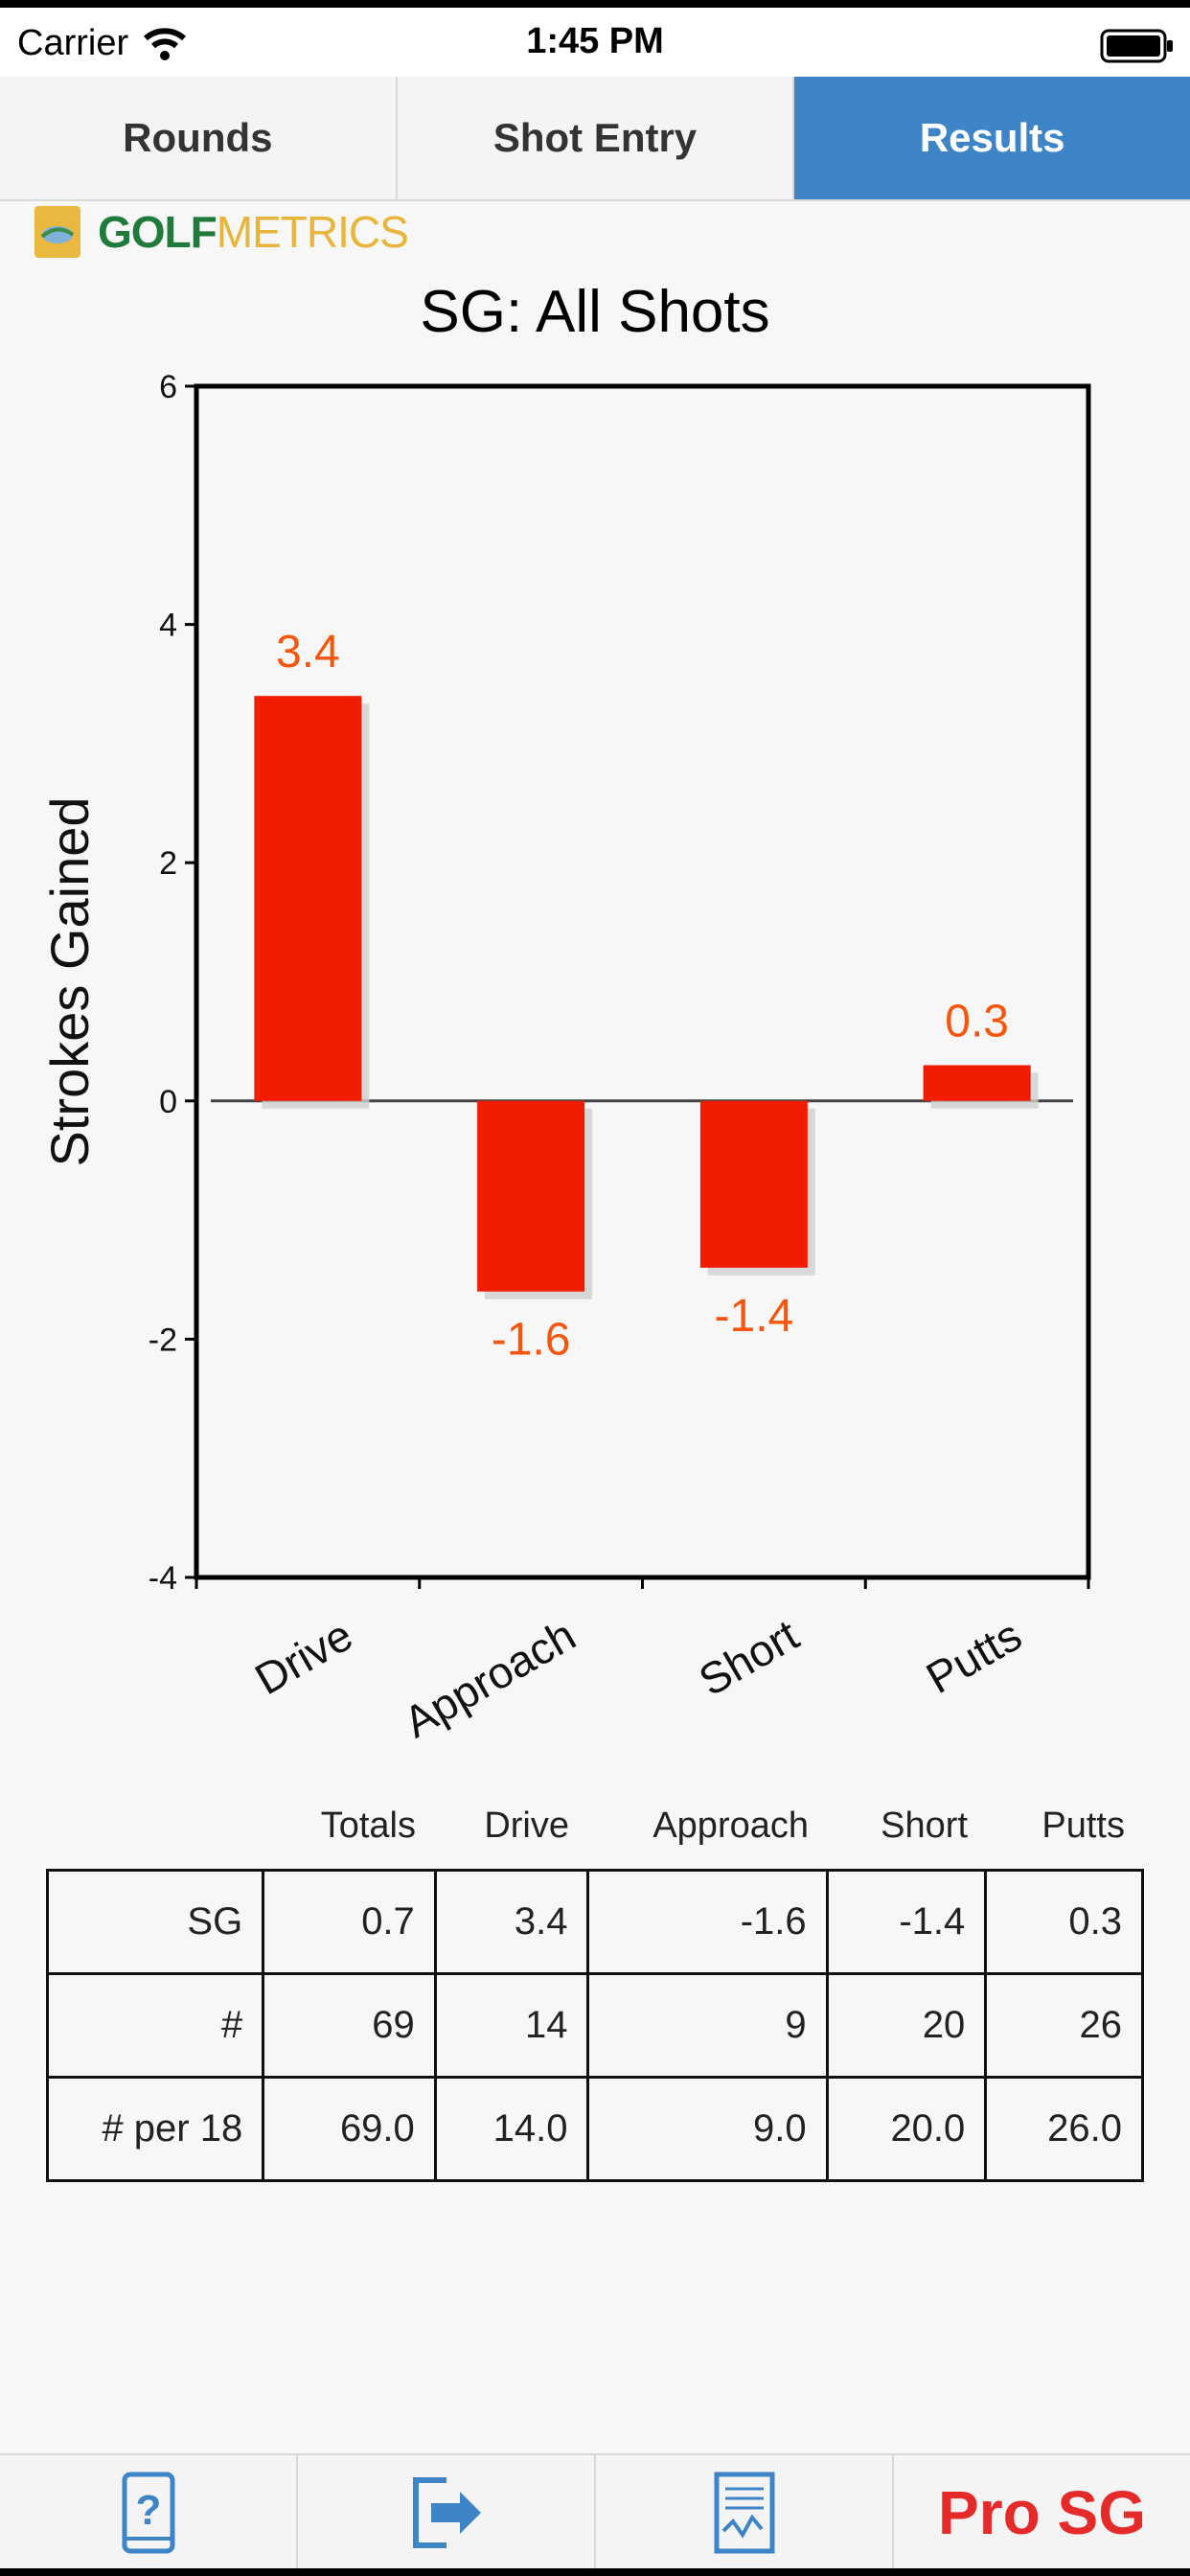 This screenshot has width=1190, height=2576. What do you see at coordinates (350, 2129) in the screenshot?
I see `table-cell: 69.0` at bounding box center [350, 2129].